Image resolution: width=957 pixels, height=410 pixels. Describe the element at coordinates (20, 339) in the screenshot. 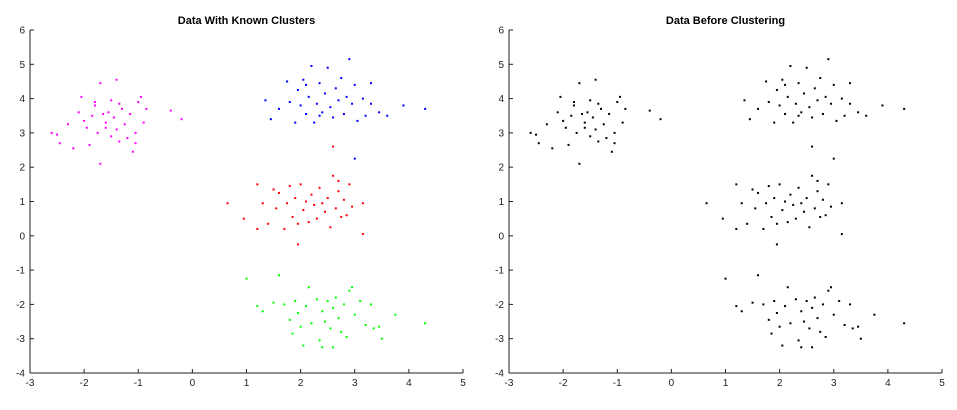

I see `y-tick-label: -3` at that location.